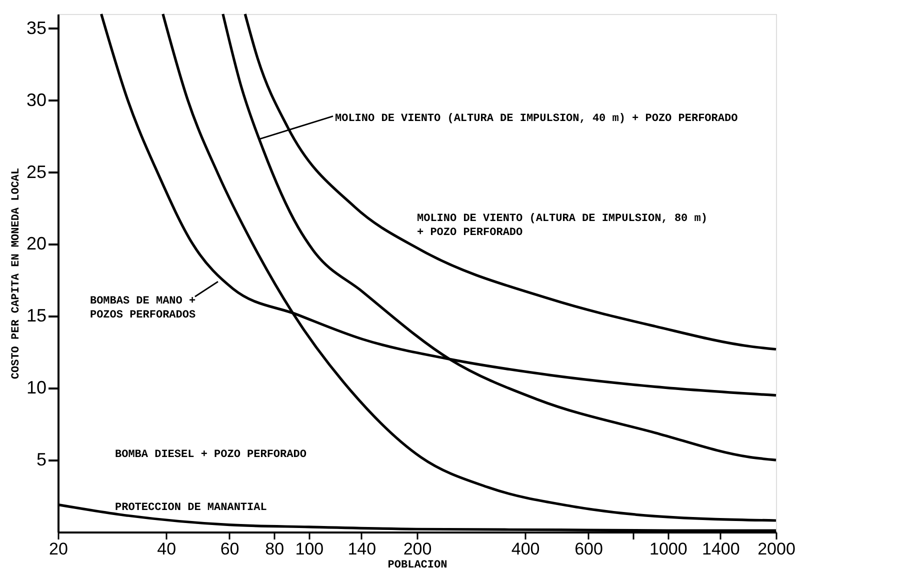 The height and width of the screenshot is (576, 901). Describe the element at coordinates (166, 549) in the screenshot. I see `x-tick-label: 40` at that location.